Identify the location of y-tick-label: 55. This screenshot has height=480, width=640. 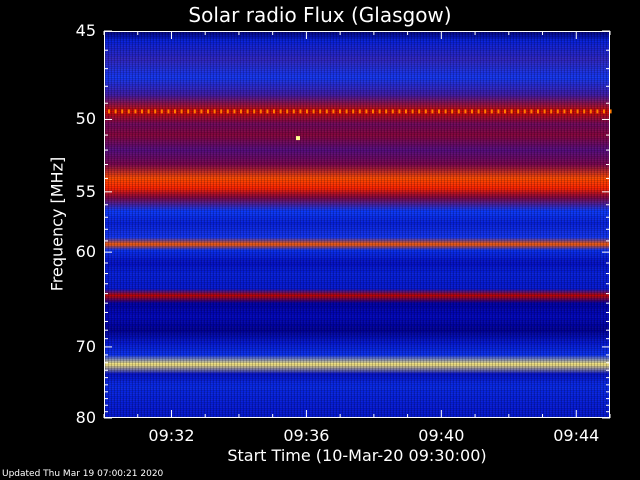
(85, 191).